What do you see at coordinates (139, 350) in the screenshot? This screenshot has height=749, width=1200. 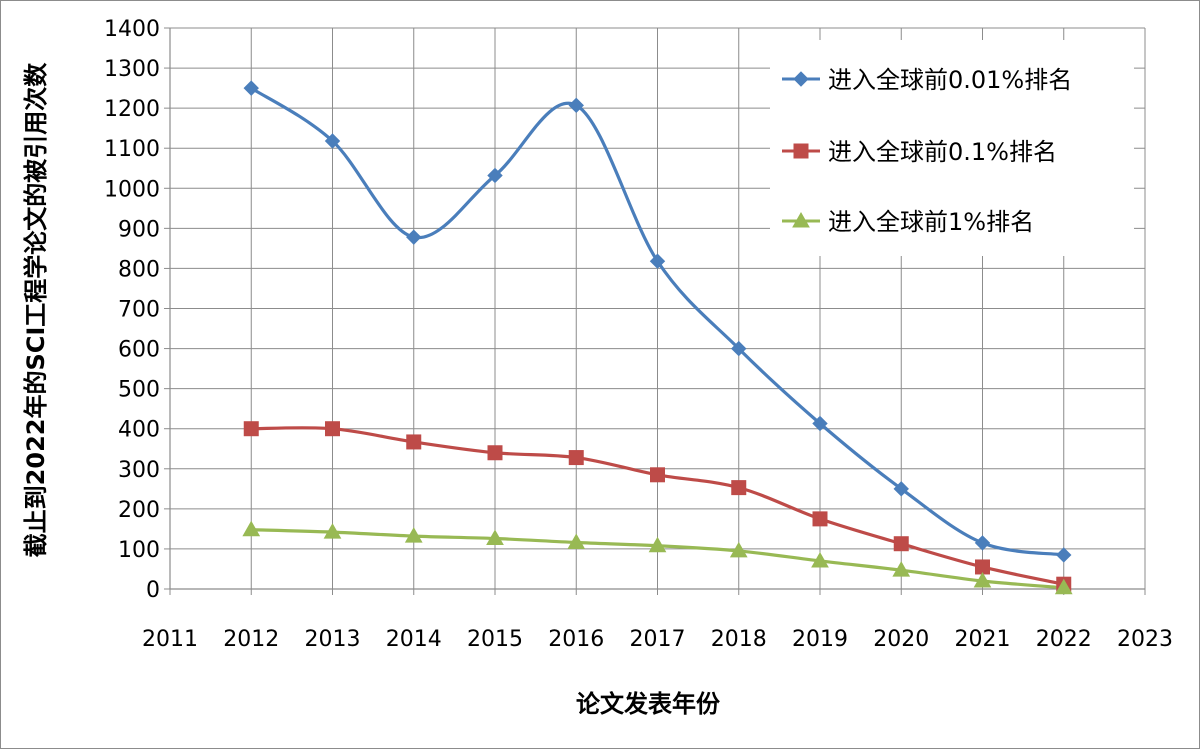 I see `y-tick-label: 600` at bounding box center [139, 350].